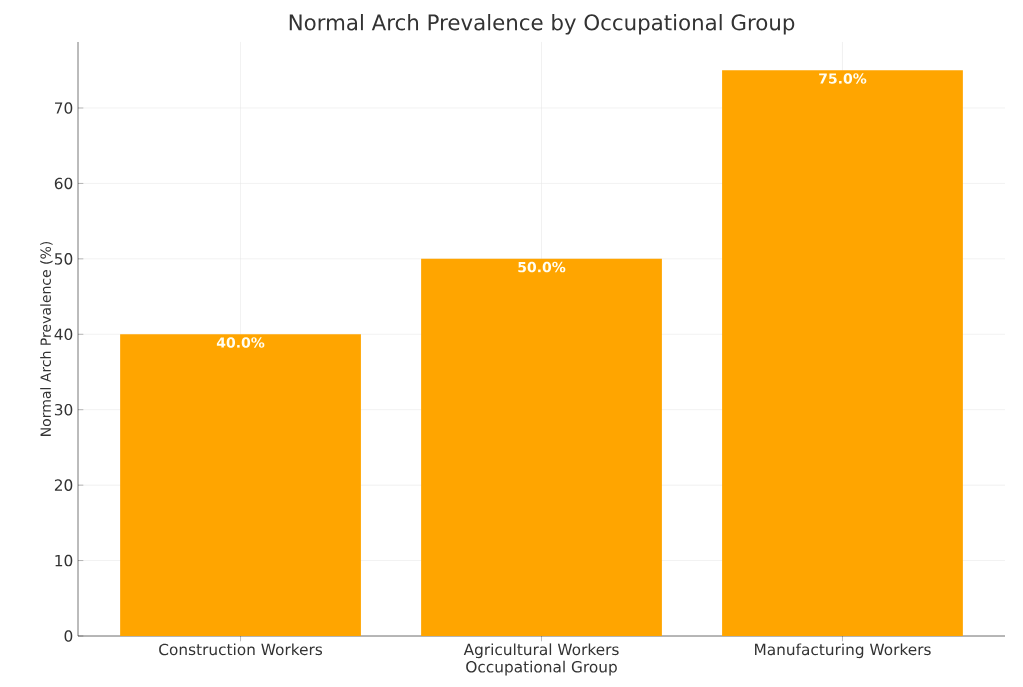 This screenshot has height=687, width=1023. Describe the element at coordinates (63, 485) in the screenshot. I see `y-tick-label: 20` at that location.